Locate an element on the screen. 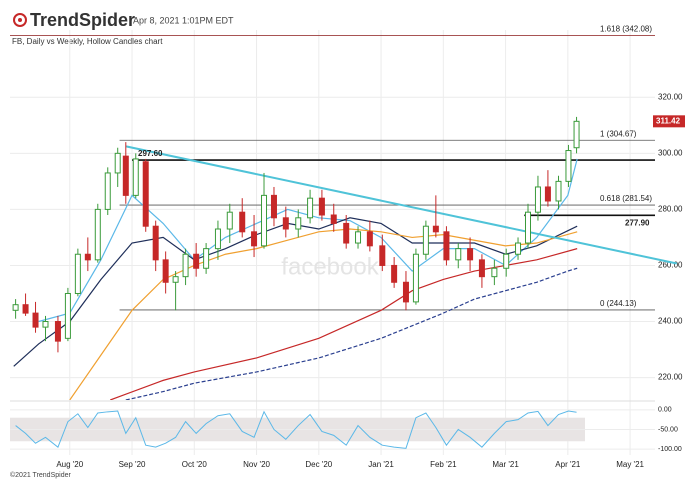 The image size is (700, 481). price-tag is located at coordinates (669, 121).